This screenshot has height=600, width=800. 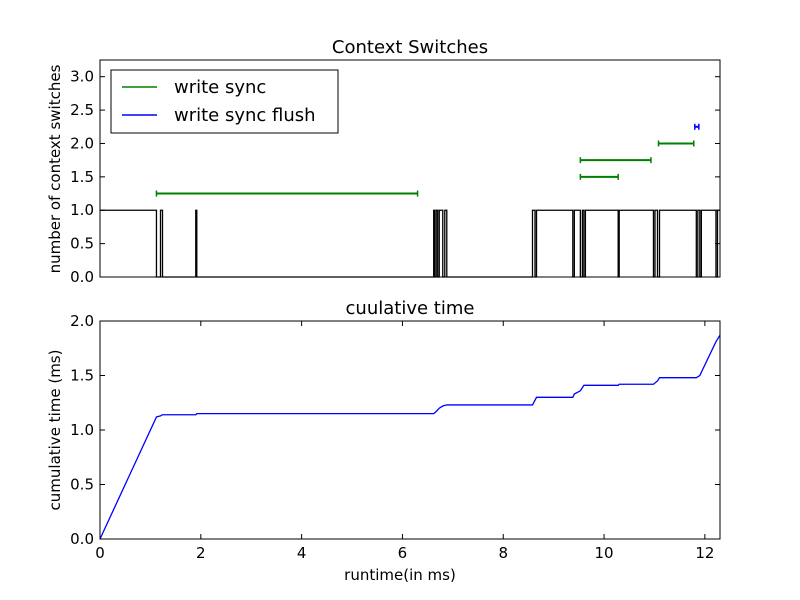 What do you see at coordinates (410, 47) in the screenshot?
I see `context-switches-title: Context Switches` at bounding box center [410, 47].